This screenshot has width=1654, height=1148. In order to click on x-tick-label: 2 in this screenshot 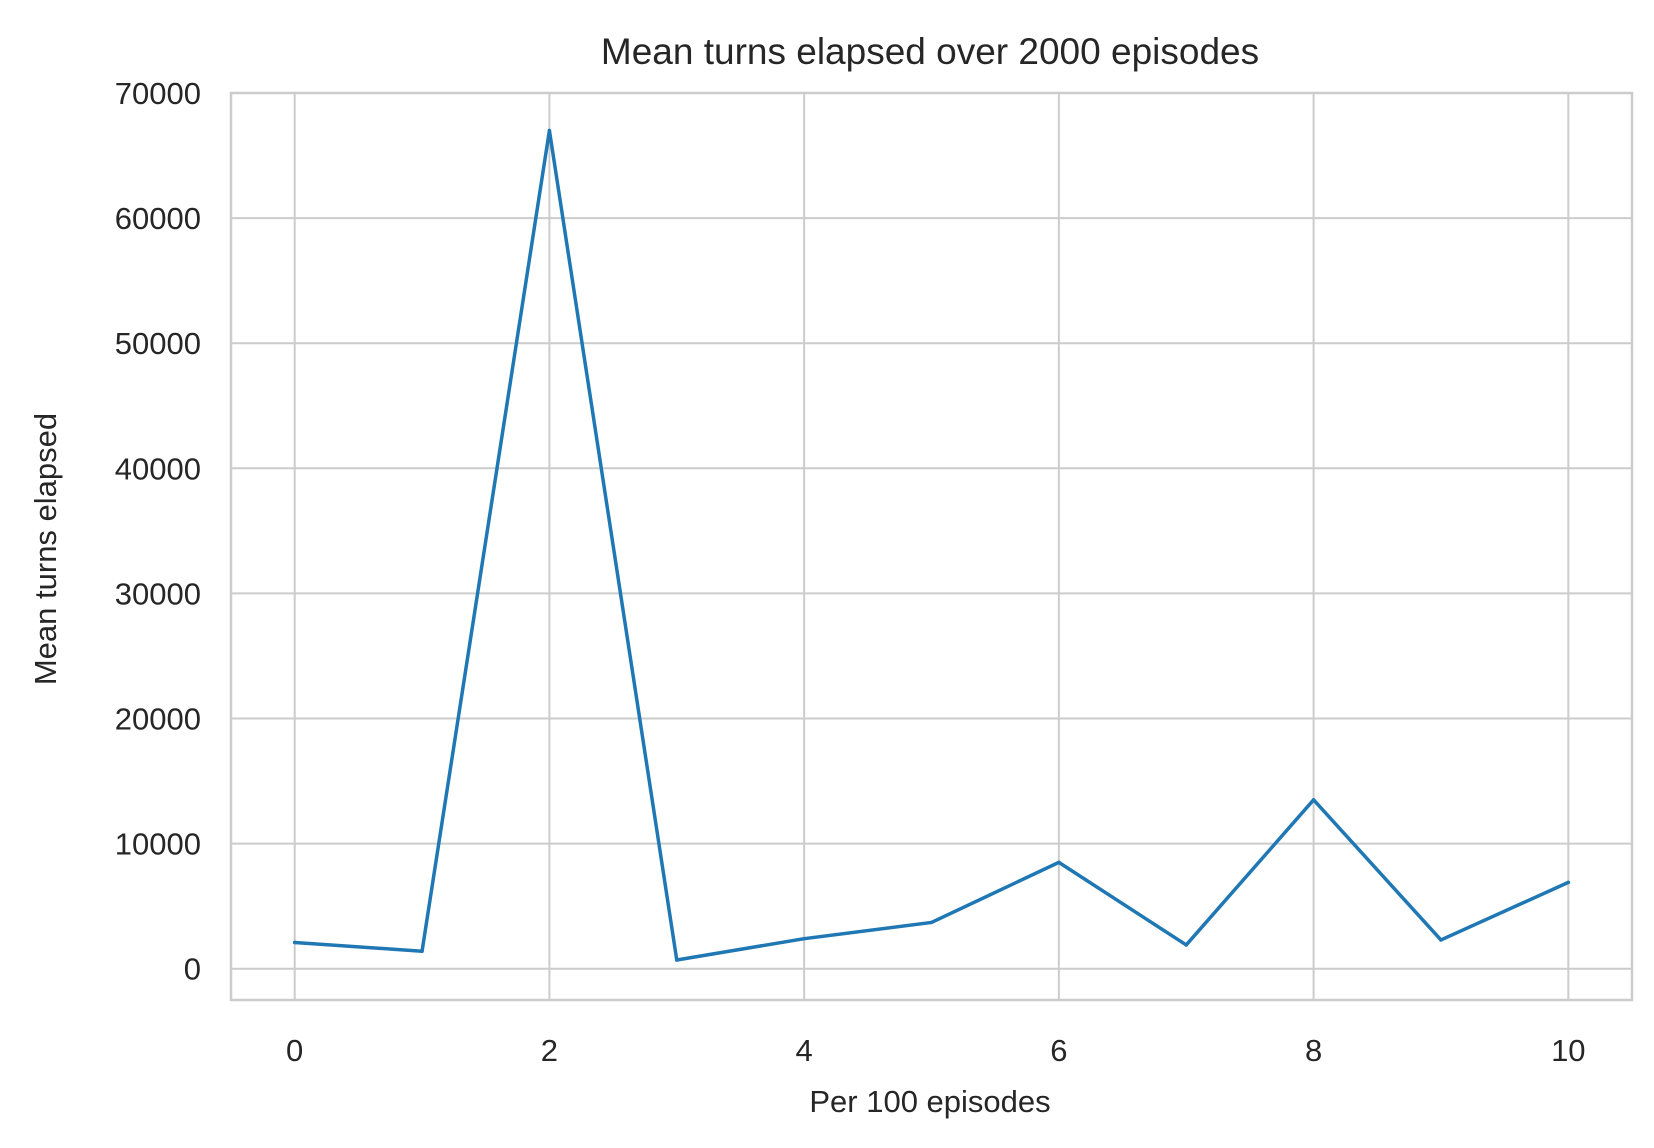, I will do `click(549, 1050)`.